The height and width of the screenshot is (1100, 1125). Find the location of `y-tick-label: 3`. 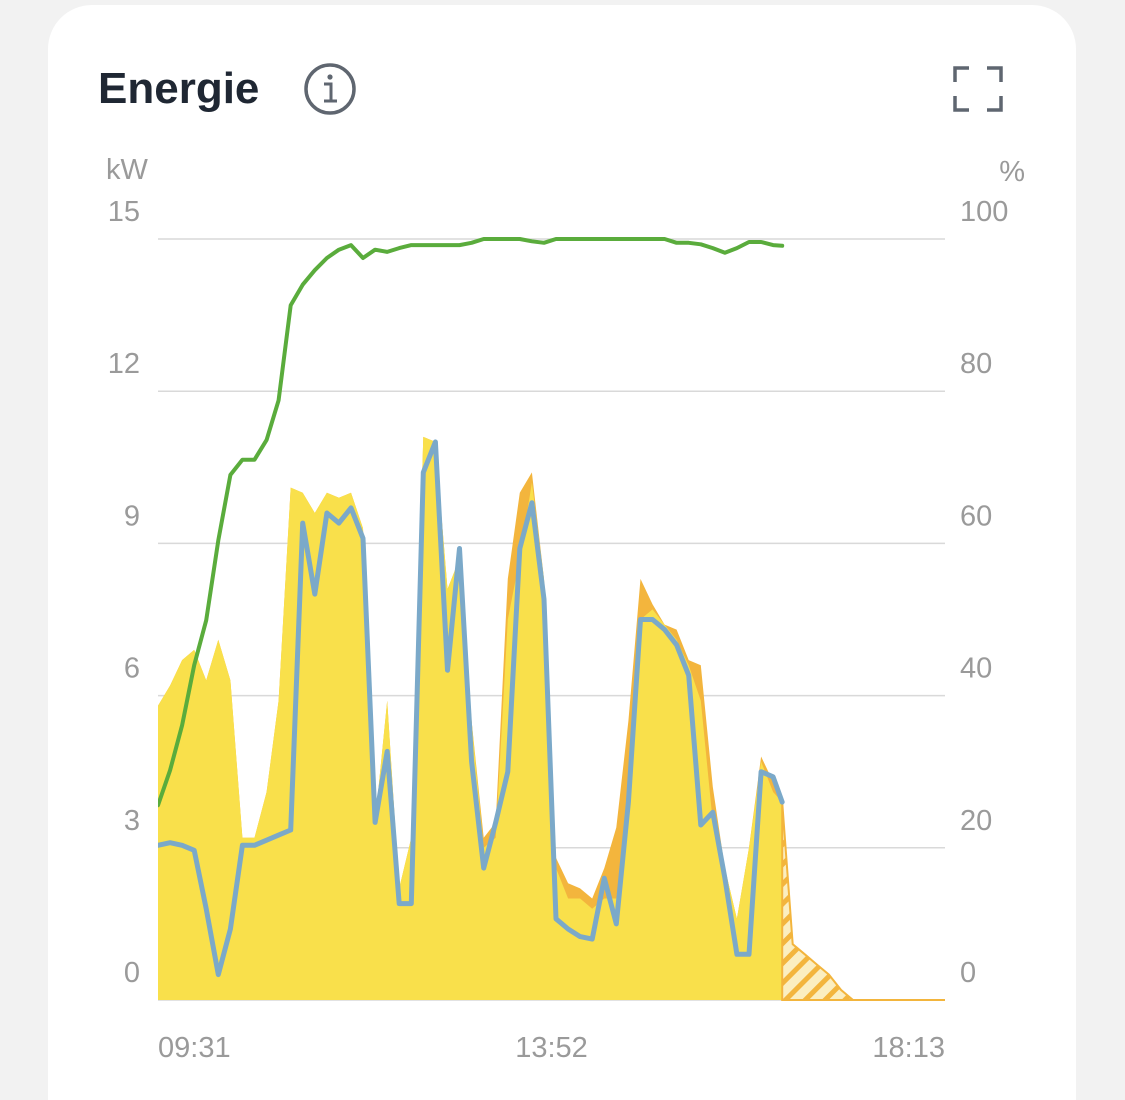

y-tick-label: 3 is located at coordinates (132, 821).